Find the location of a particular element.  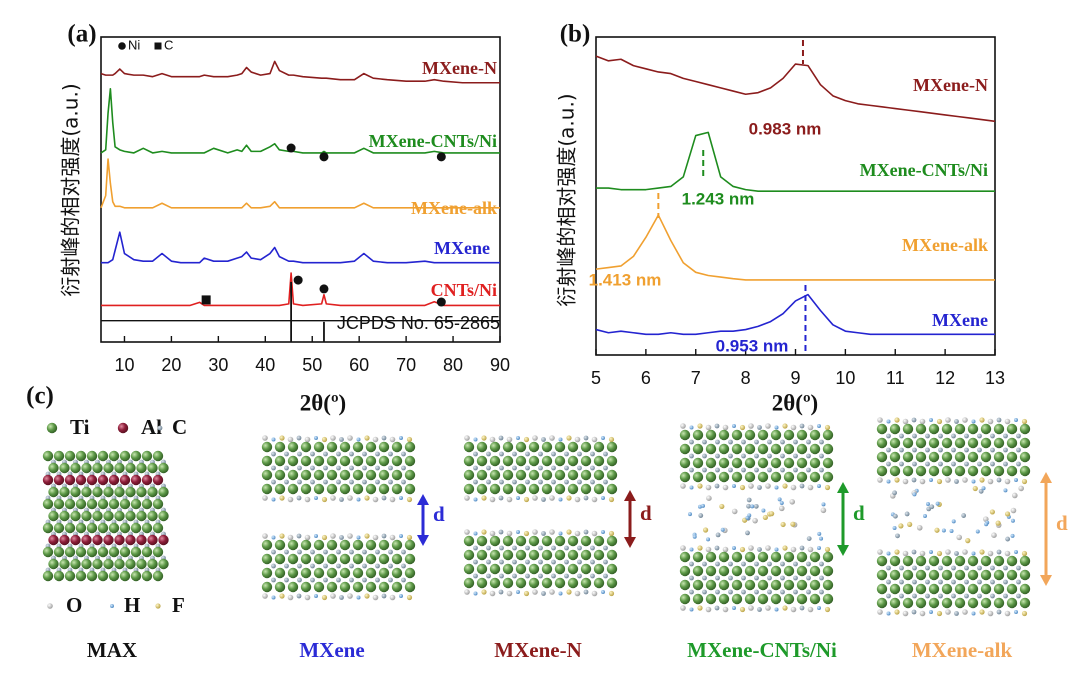

x-tick-label: 10 is located at coordinates (124, 365).